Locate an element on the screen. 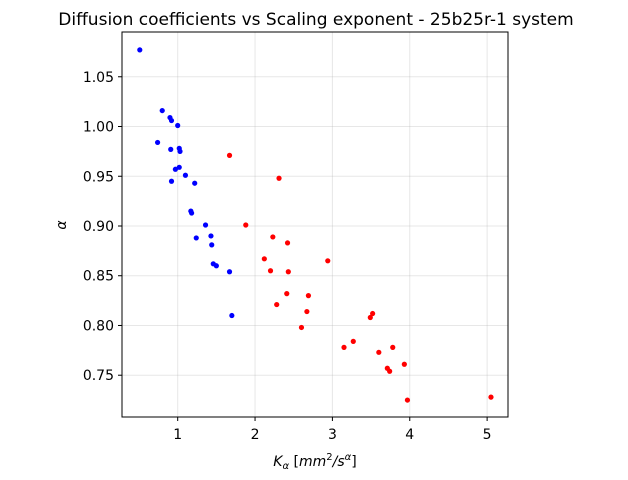 The image size is (628, 480). y-tick-label: 0.90 is located at coordinates (98, 227).